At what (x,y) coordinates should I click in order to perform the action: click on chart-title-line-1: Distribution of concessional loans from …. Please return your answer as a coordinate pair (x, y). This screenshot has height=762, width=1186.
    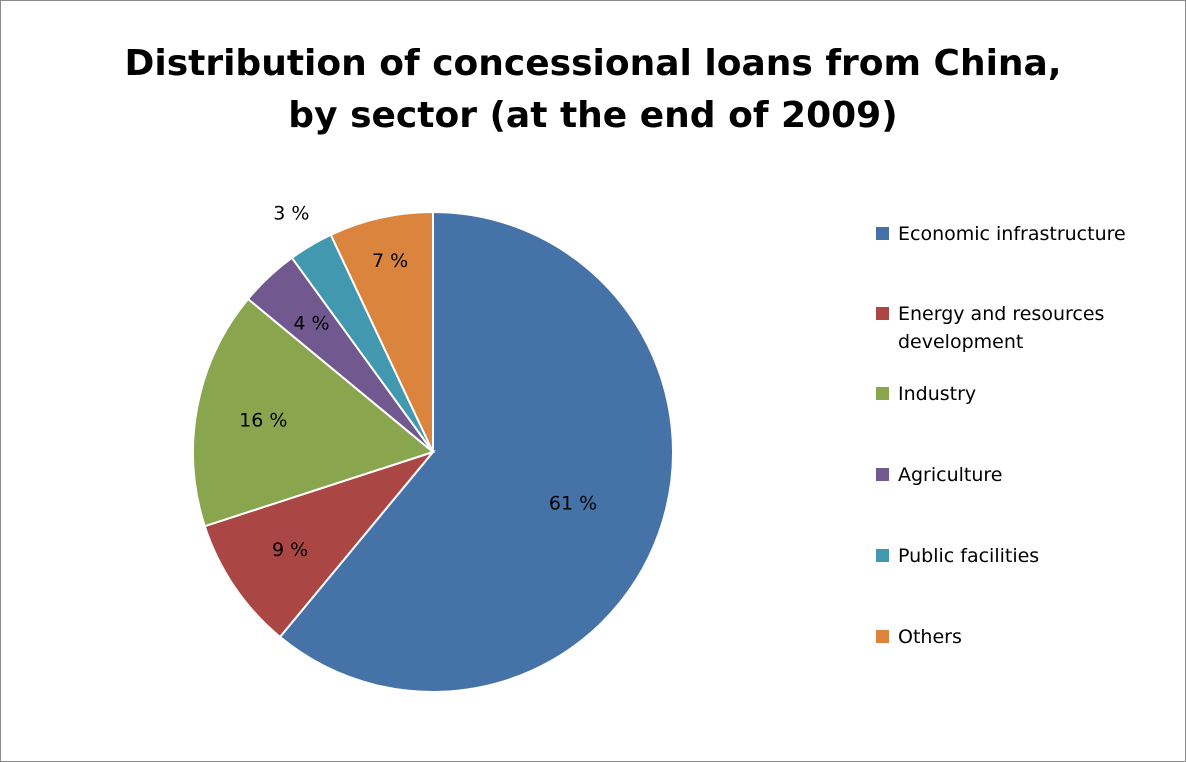
    Looking at the image, I should click on (593, 63).